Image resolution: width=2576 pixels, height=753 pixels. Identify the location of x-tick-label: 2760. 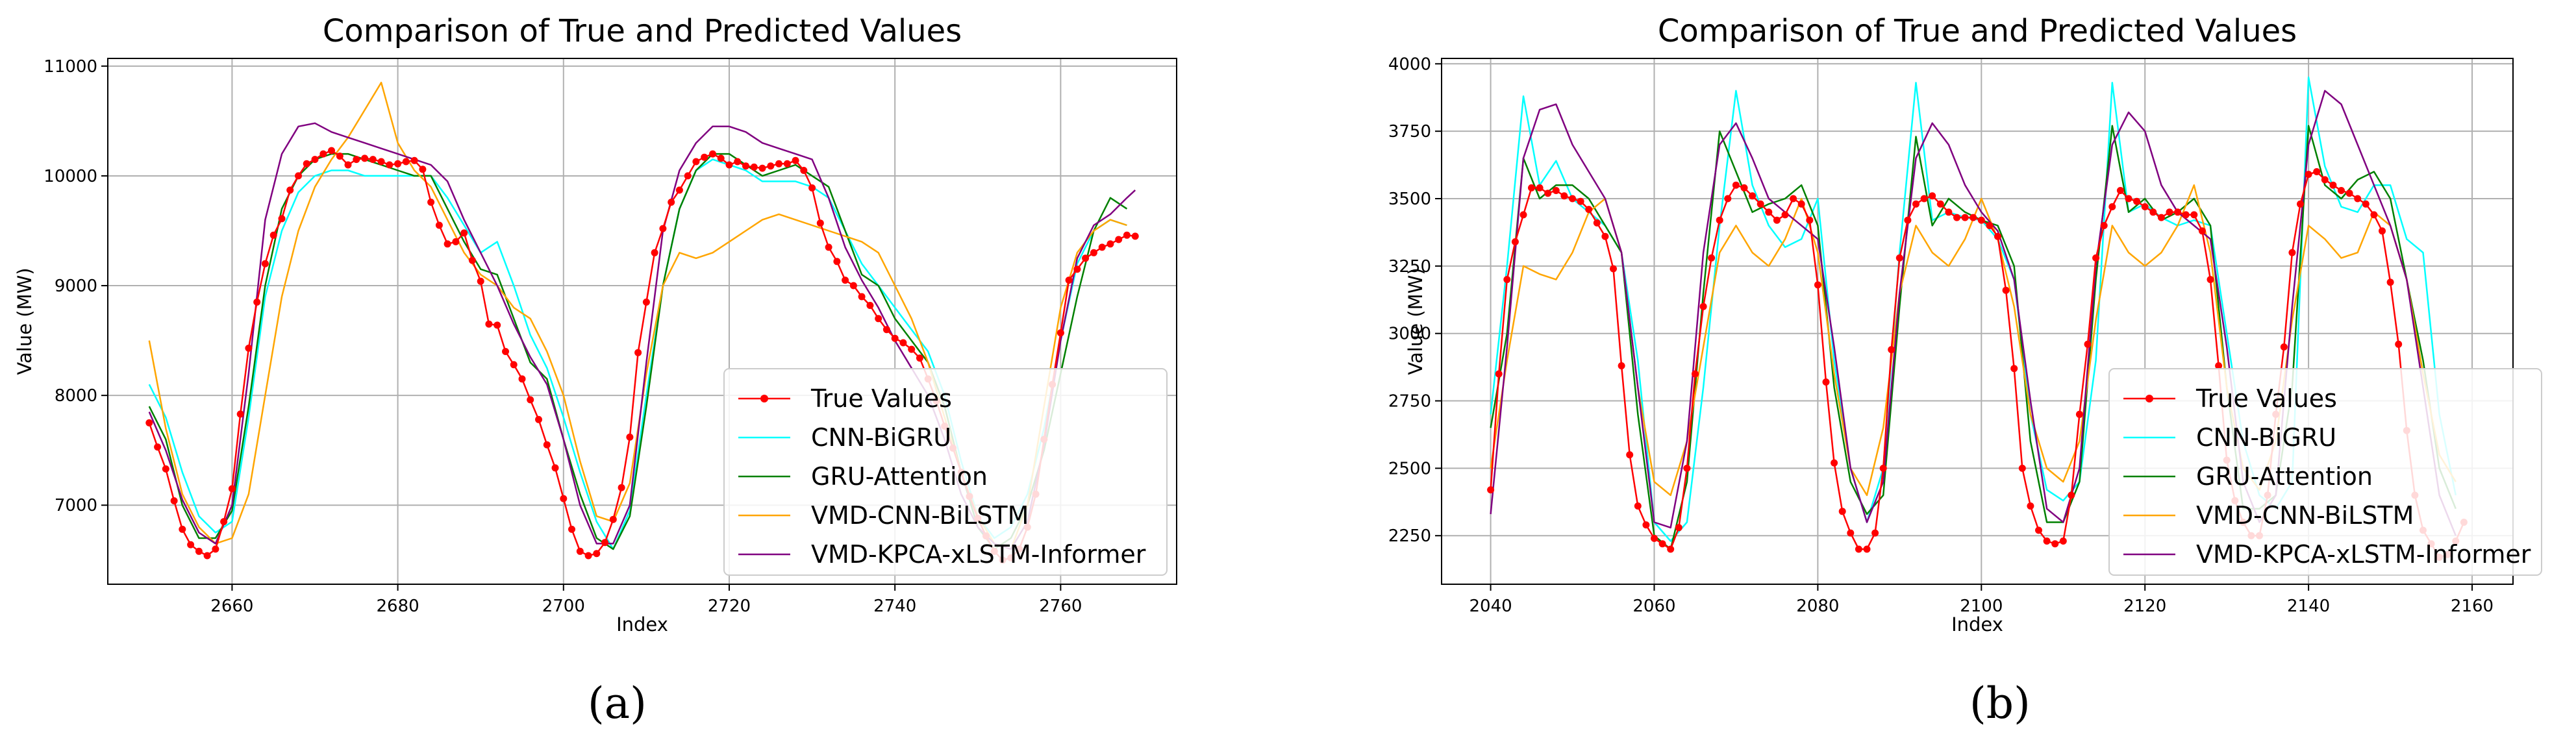
(1060, 606).